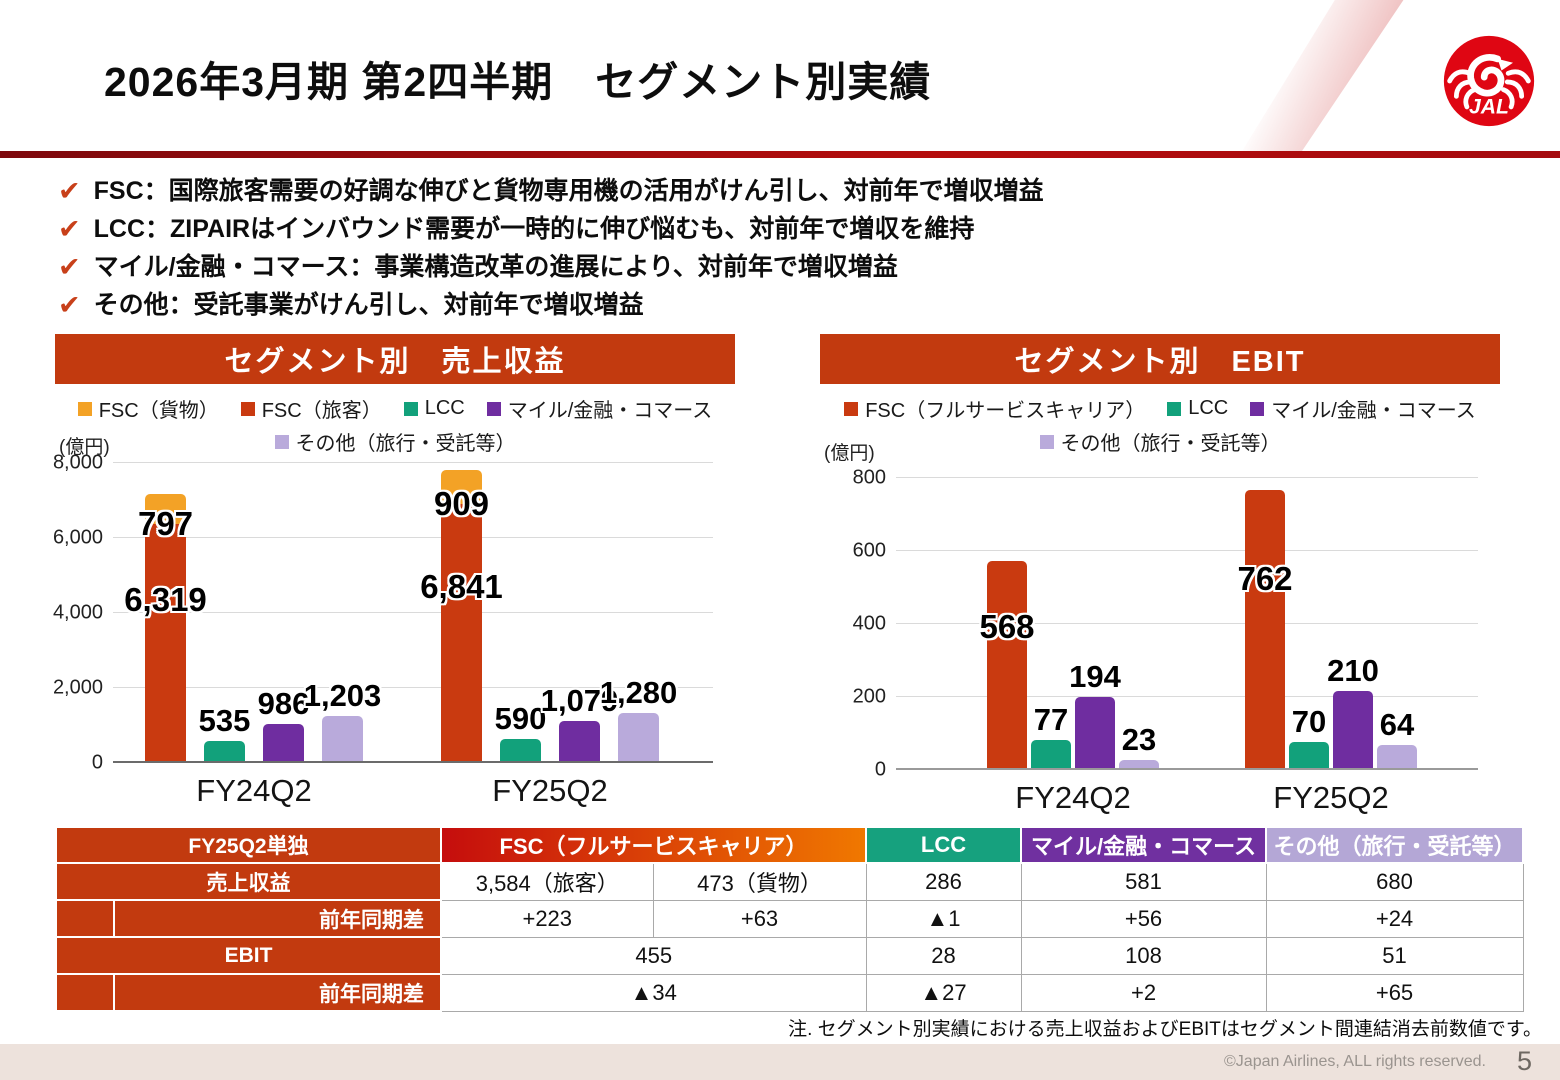  I want to click on legend-row: その他（旅行・受託等）, so click(1160, 441).